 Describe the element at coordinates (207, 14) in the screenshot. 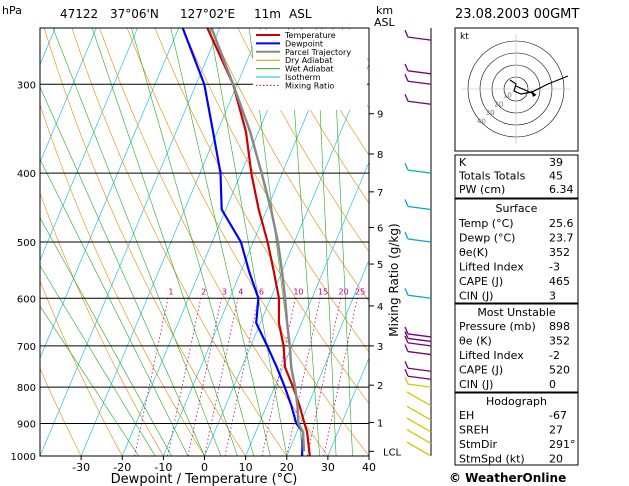

I see `station-lon: 127°02'E` at that location.